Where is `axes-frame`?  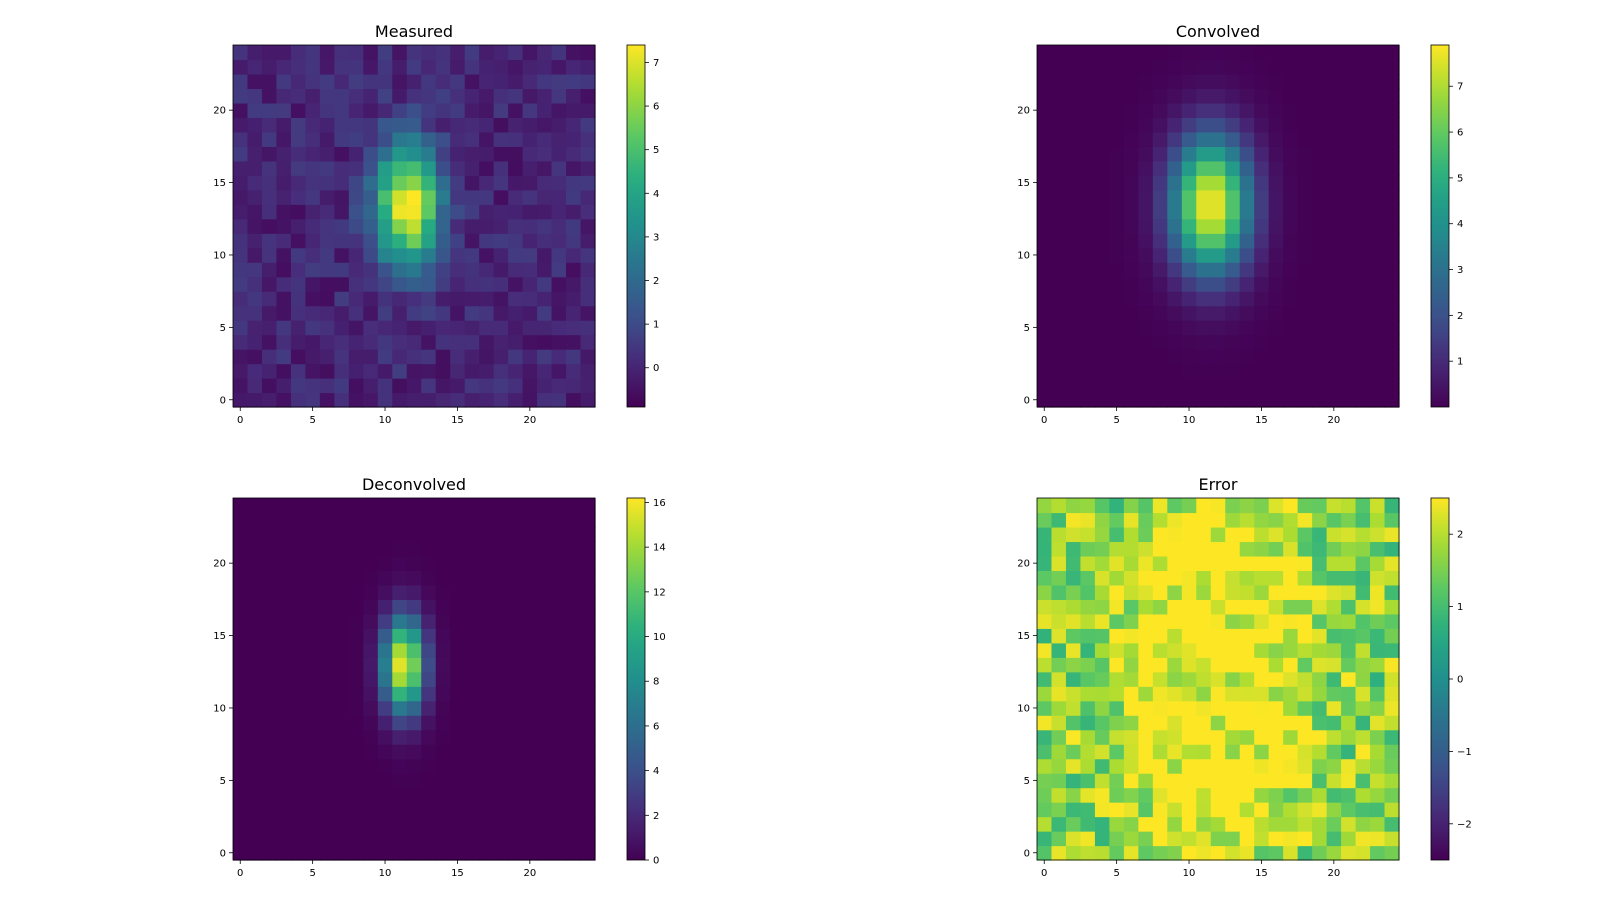 axes-frame is located at coordinates (1218, 679).